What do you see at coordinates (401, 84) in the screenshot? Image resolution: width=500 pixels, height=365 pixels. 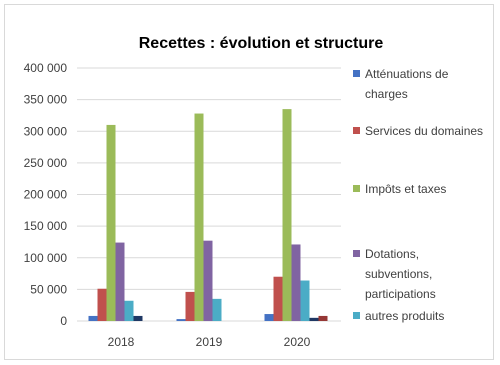 I see `legend-item: Atténuations de charges` at bounding box center [401, 84].